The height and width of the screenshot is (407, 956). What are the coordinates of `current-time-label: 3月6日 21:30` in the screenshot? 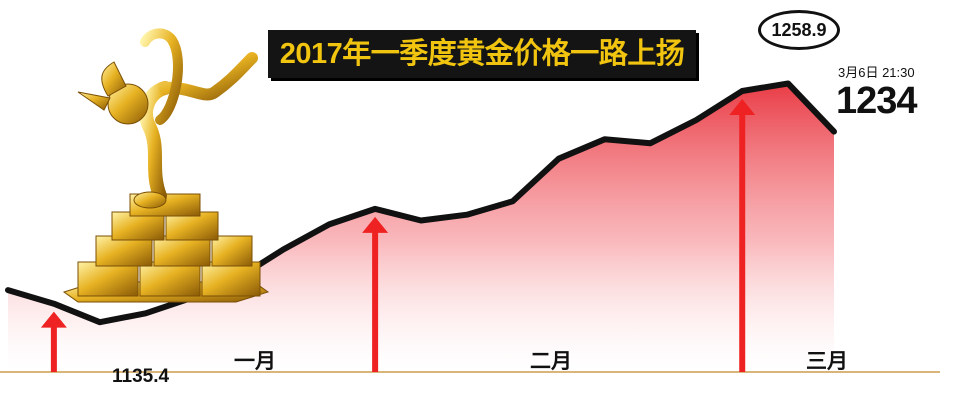 It's located at (876, 72).